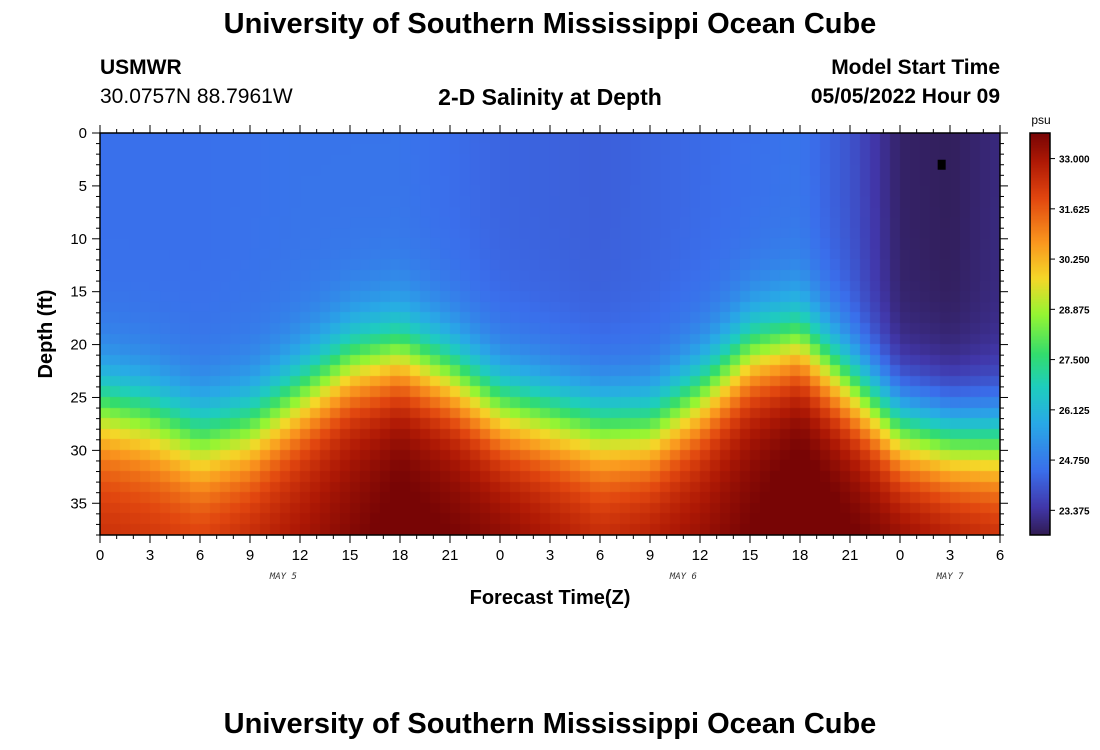 The height and width of the screenshot is (750, 1100). Describe the element at coordinates (1074, 210) in the screenshot. I see `colorbar-tick-label: 31.625` at that location.